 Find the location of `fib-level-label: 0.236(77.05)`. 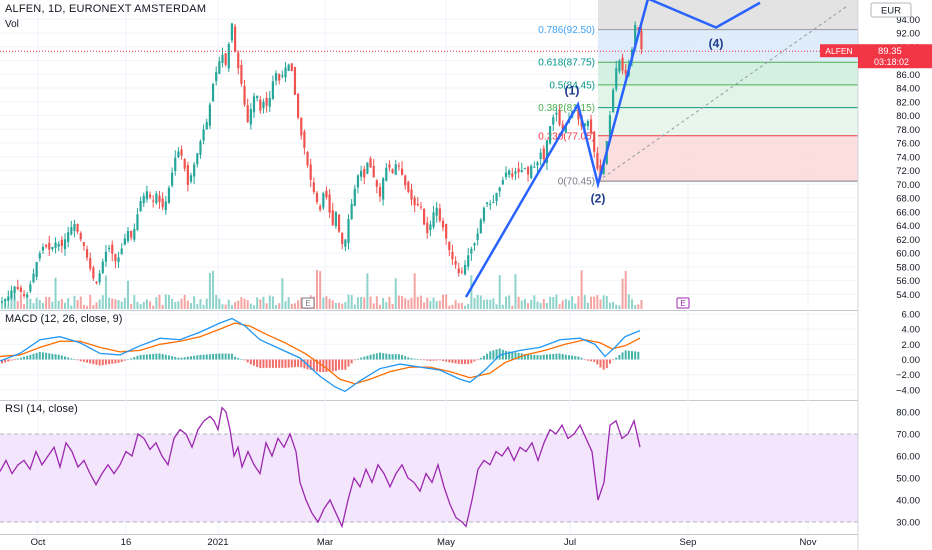

fib-level-label: 0.236(77.05) is located at coordinates (566, 136).